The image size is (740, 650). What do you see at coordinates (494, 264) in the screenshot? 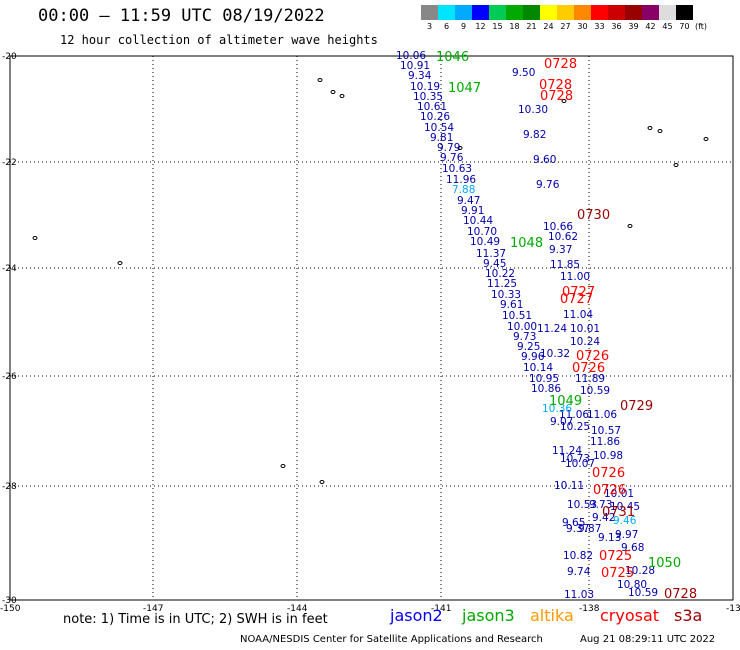
I see `wave-height-label: 9.45` at bounding box center [494, 264].